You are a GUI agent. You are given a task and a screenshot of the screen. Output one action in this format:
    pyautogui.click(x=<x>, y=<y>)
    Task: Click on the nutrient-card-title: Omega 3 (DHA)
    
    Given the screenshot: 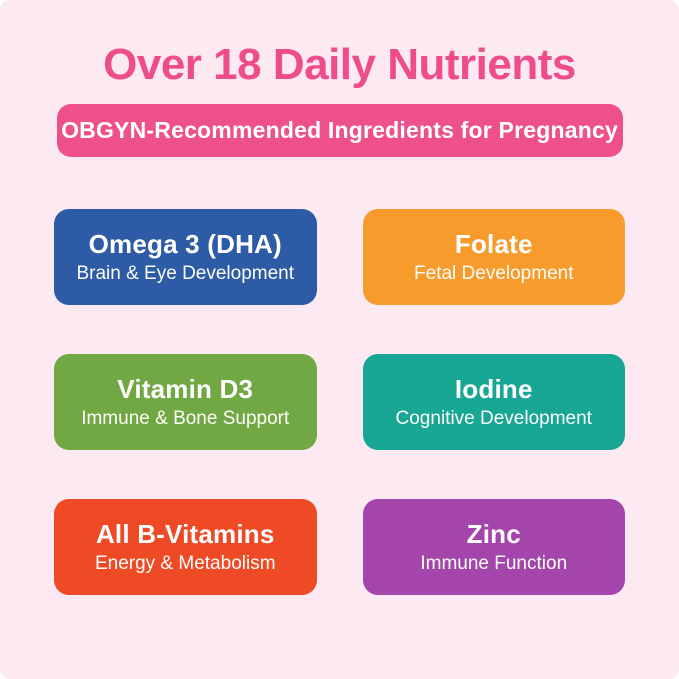 What is the action you would take?
    pyautogui.click(x=185, y=244)
    